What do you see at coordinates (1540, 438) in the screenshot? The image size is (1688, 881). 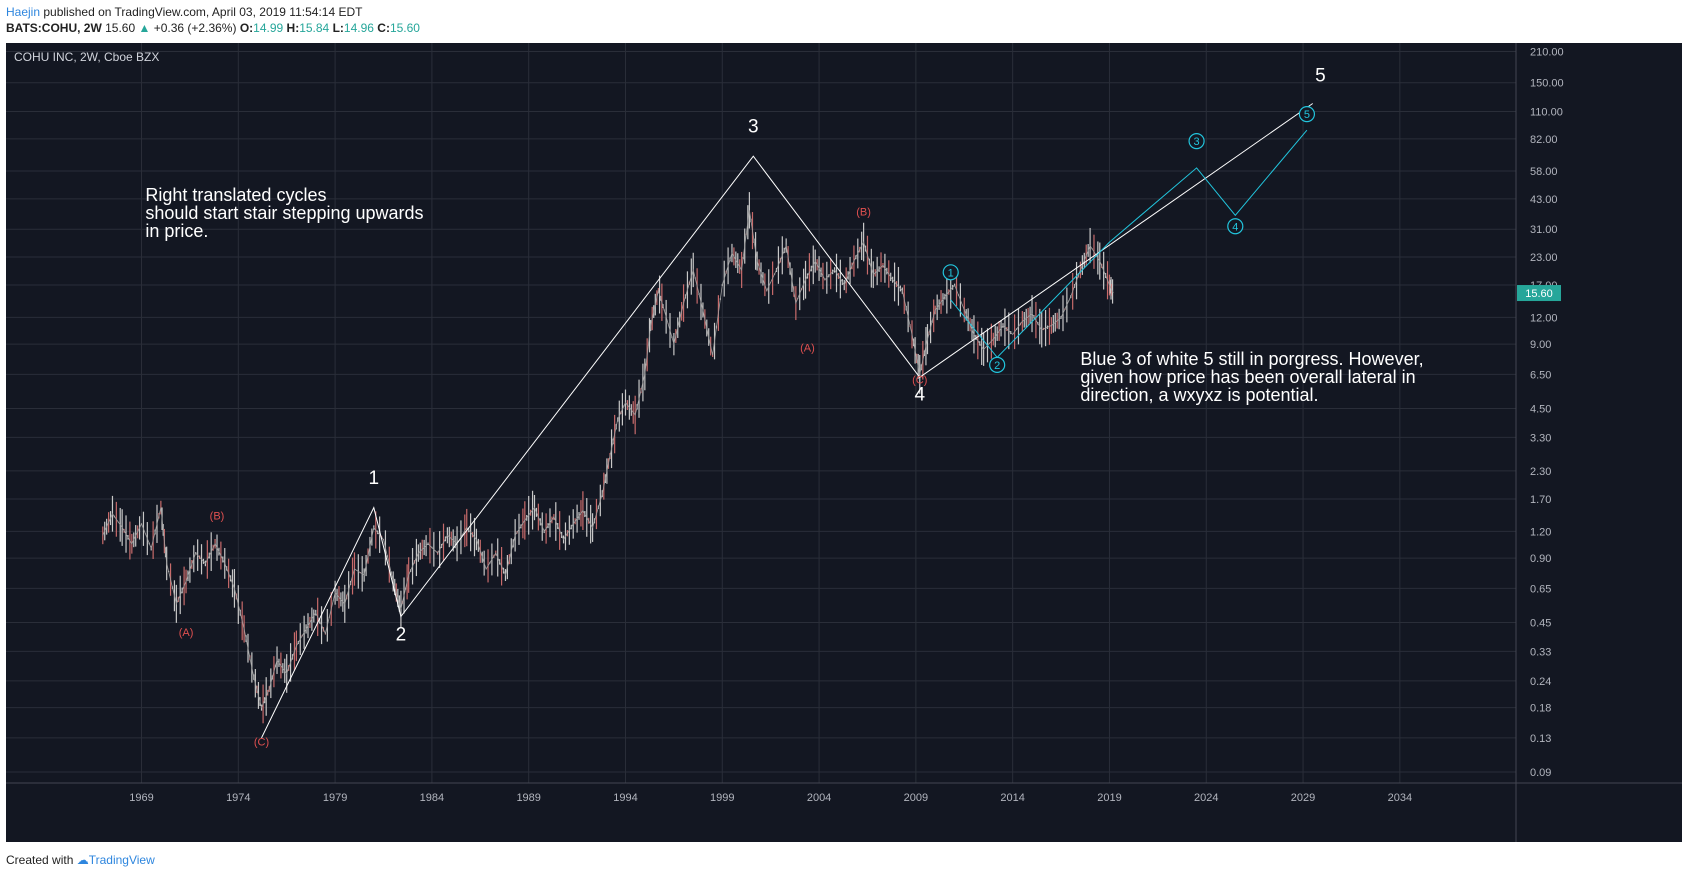 I see `y-tick-label: 3.30` at bounding box center [1540, 438].